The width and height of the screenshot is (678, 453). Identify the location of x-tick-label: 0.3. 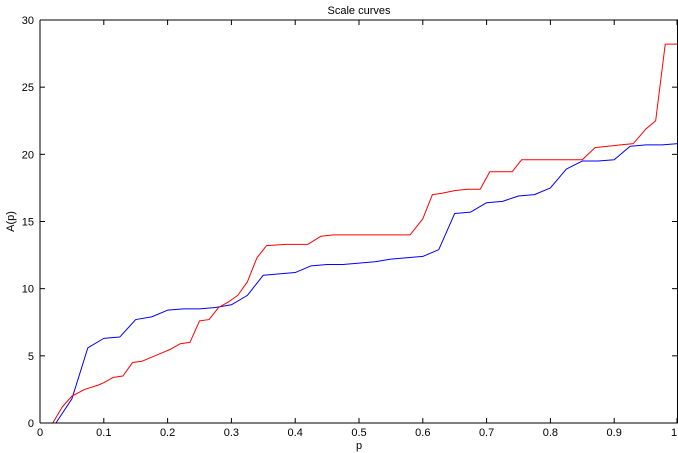
(231, 433).